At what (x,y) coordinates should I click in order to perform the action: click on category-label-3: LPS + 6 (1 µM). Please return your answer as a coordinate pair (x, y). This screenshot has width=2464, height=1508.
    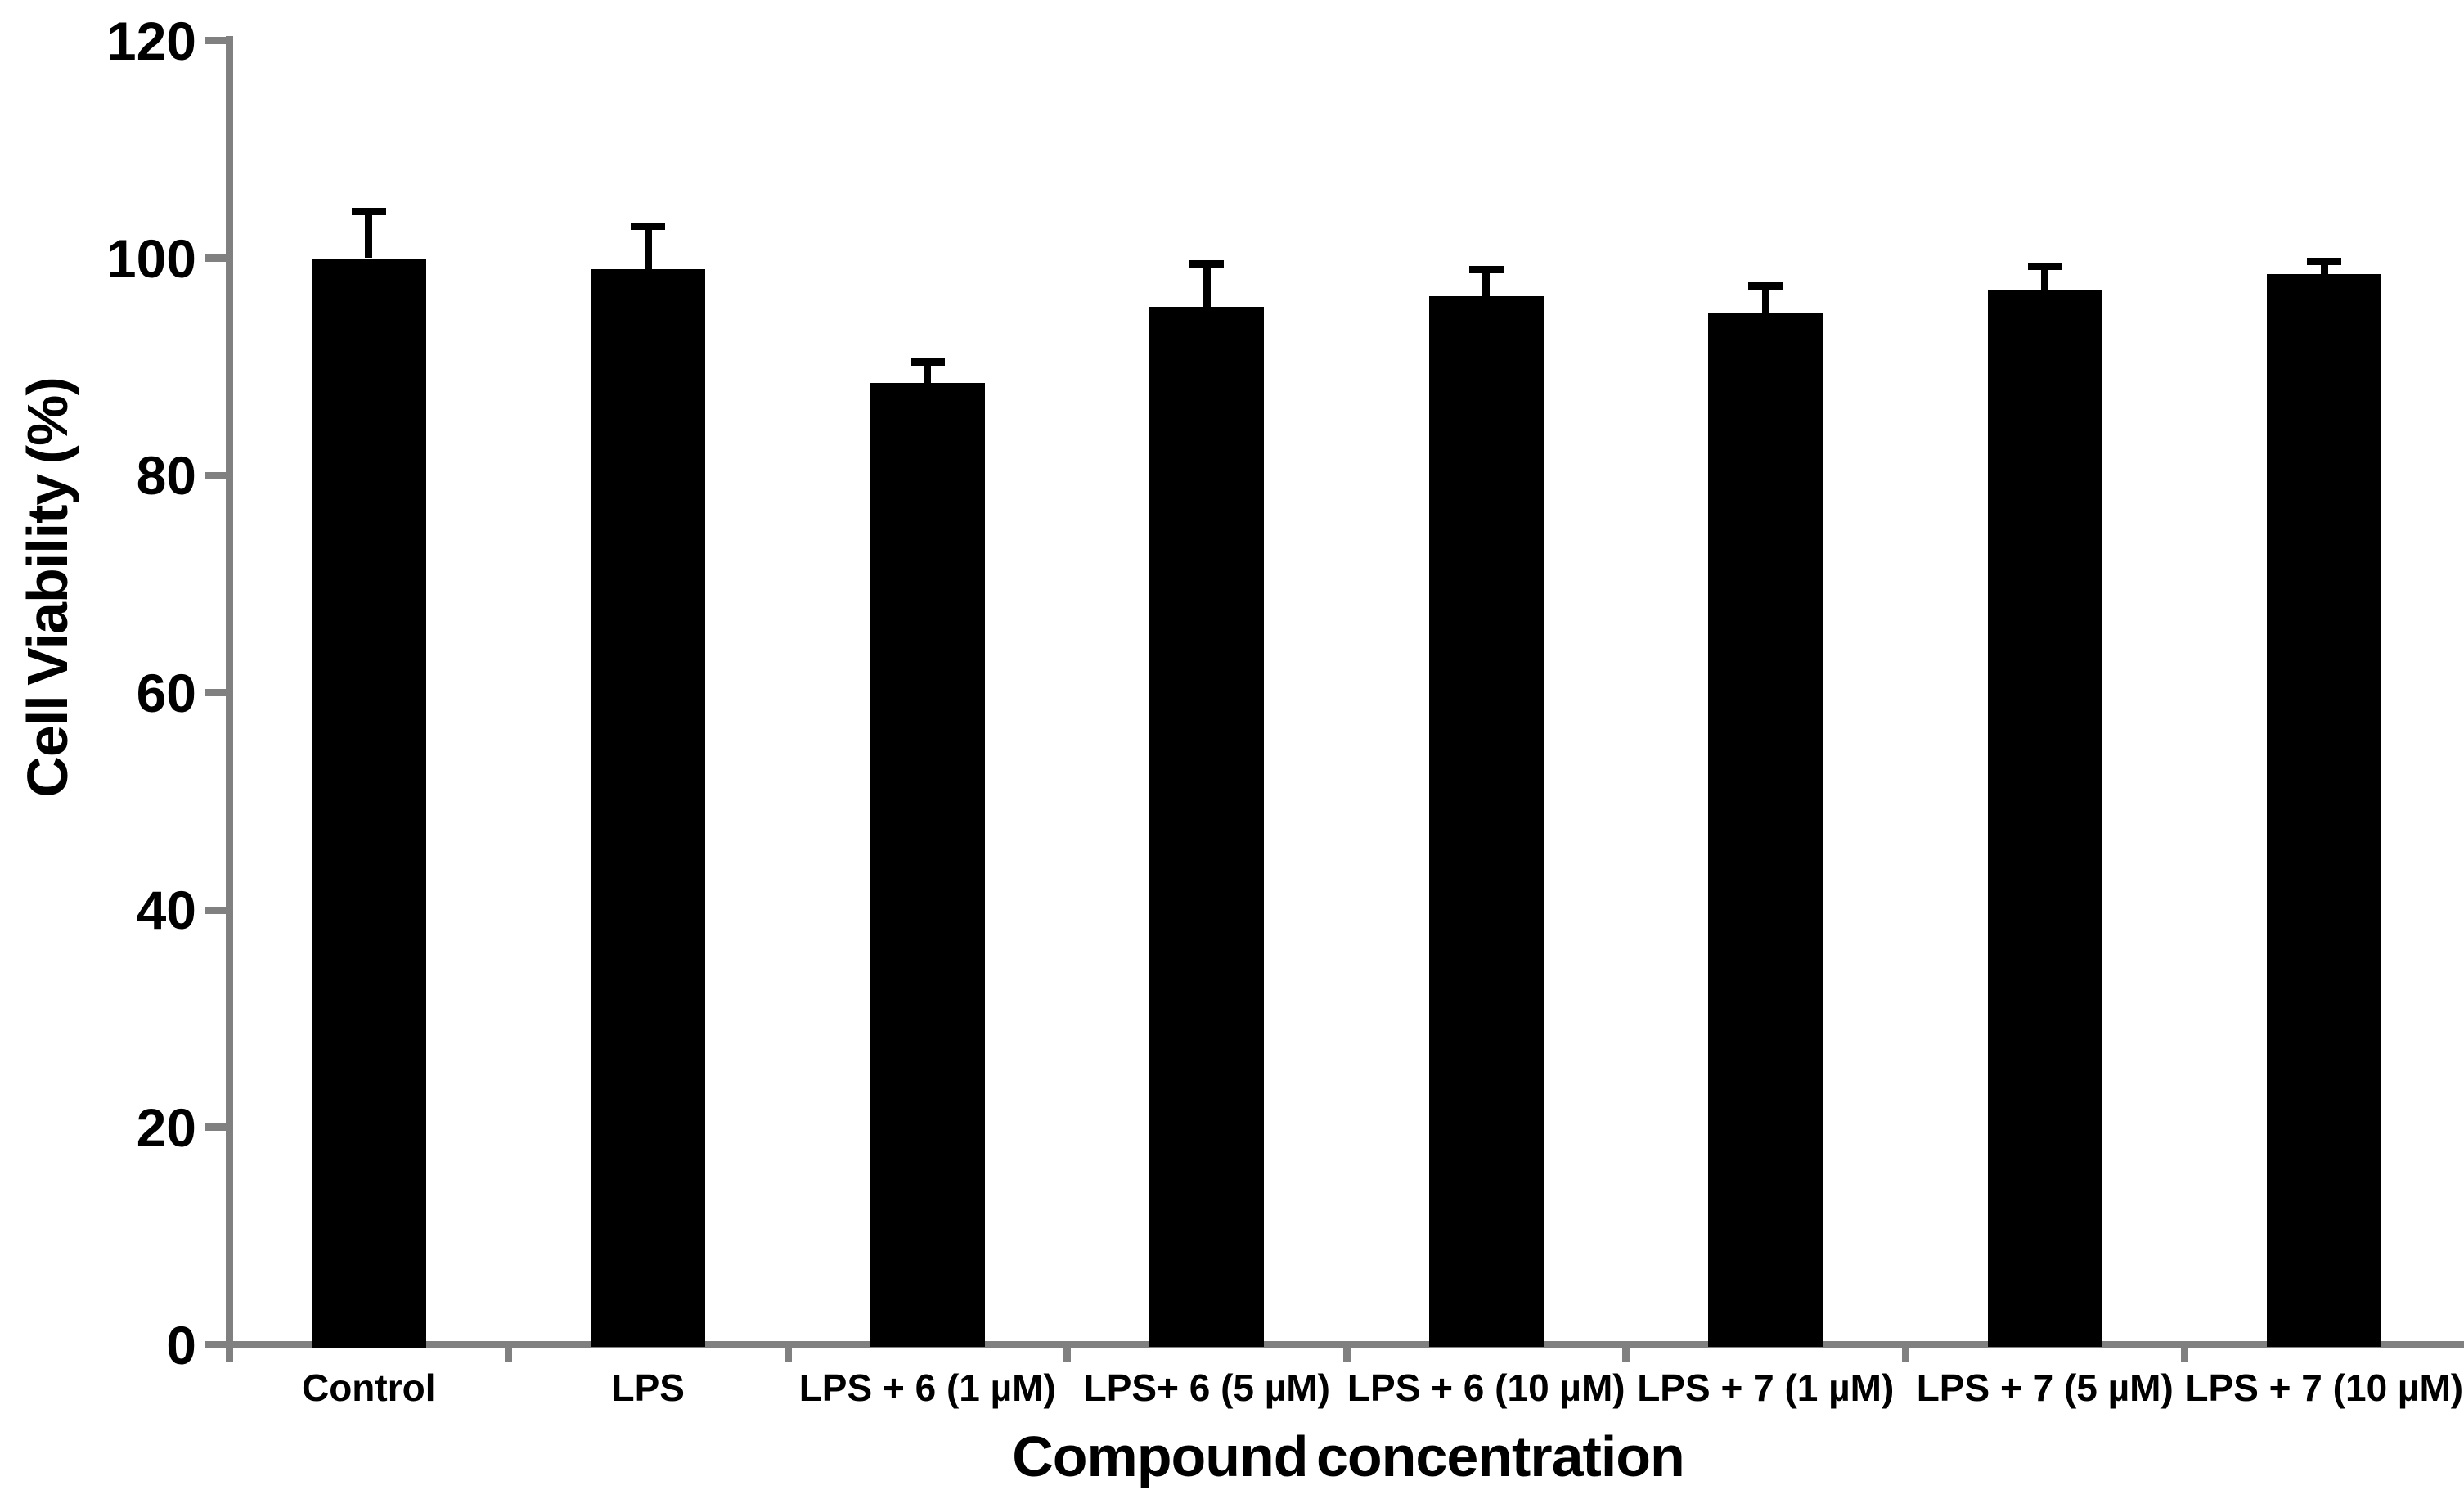
    Looking at the image, I should click on (927, 1388).